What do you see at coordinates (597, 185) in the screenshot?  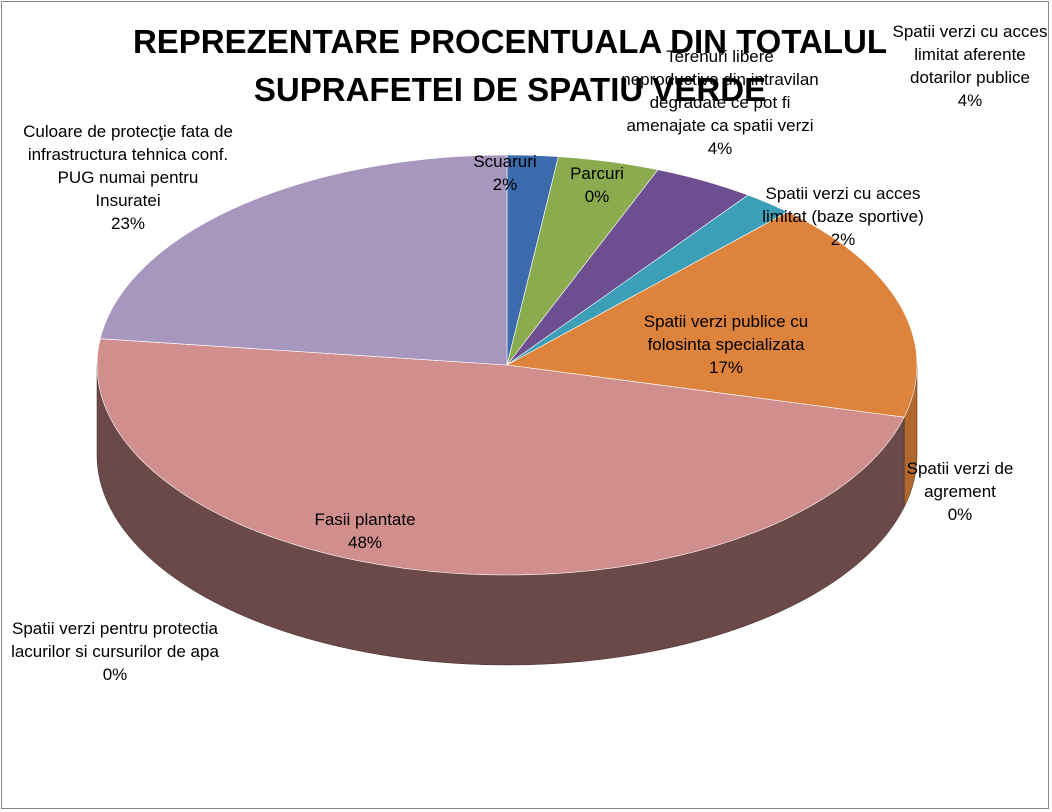 I see `data-label: Parcuri 0%` at bounding box center [597, 185].